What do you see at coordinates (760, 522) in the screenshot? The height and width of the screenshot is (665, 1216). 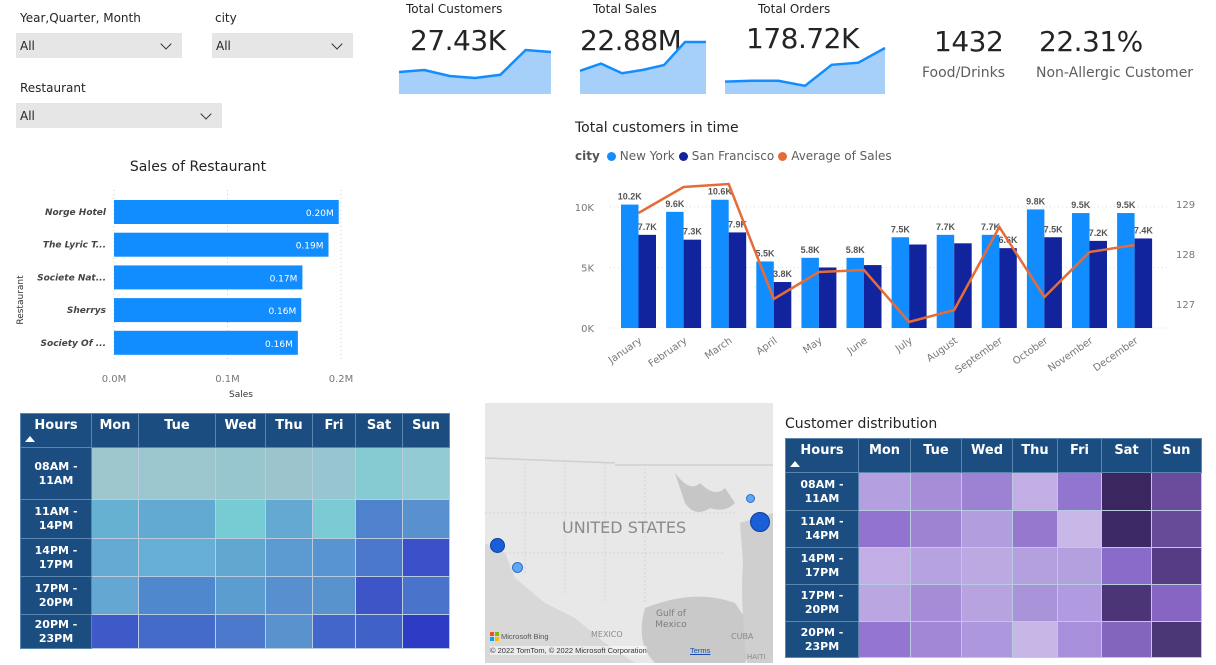 I see `map-bubble-new-york` at bounding box center [760, 522].